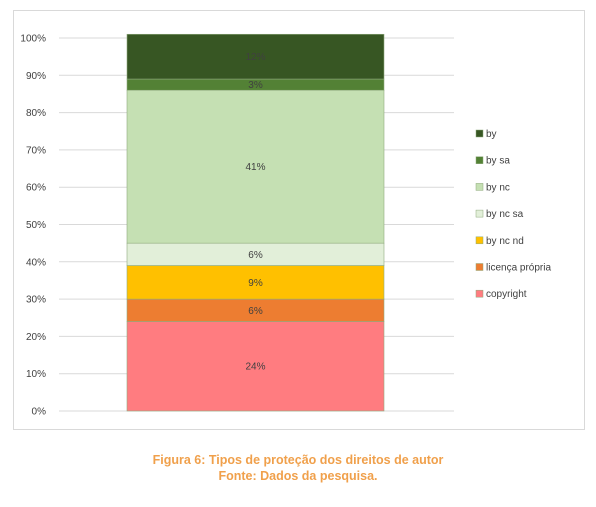  I want to click on y-axis-ticks: 0% 10% 20% 30% 40% 50% 60% 70% 80% 90% 100%, so click(33, 226).